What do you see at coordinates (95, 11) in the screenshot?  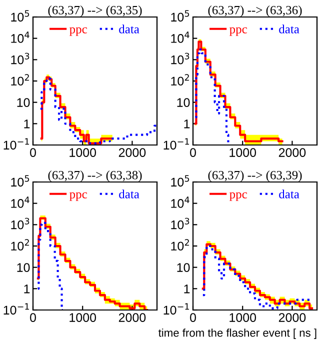 I see `chart-title: (63,37) --> (63,35)` at bounding box center [95, 11].